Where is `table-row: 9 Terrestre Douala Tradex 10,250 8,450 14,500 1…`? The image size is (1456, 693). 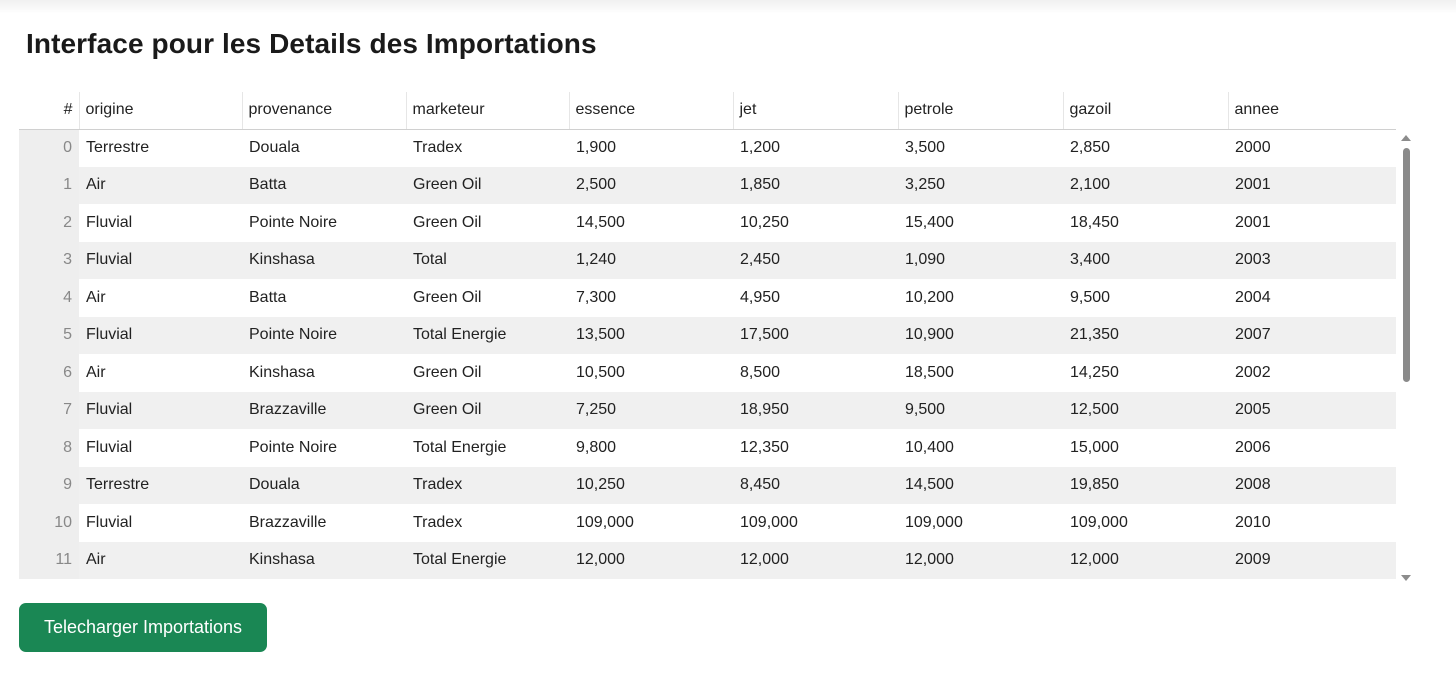 table-row: 9 Terrestre Douala Tradex 10,250 8,450 14,500 1… is located at coordinates (707, 485).